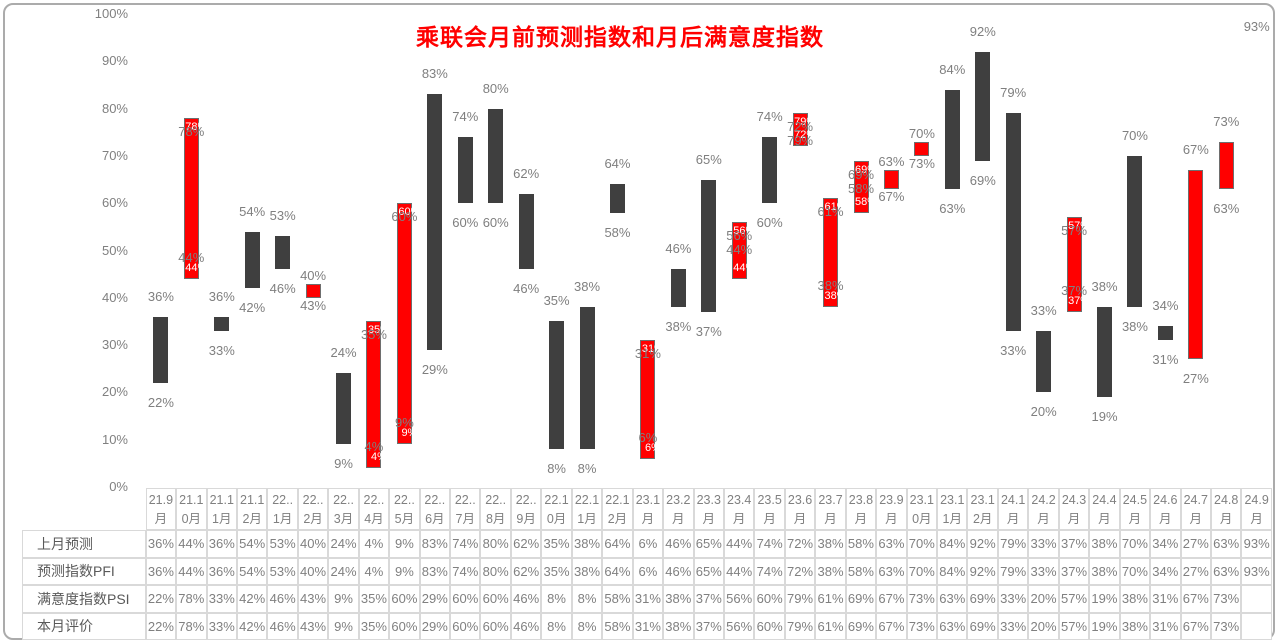 This screenshot has width=1280, height=643. I want to click on range-bar-22.7月, so click(465, 170).